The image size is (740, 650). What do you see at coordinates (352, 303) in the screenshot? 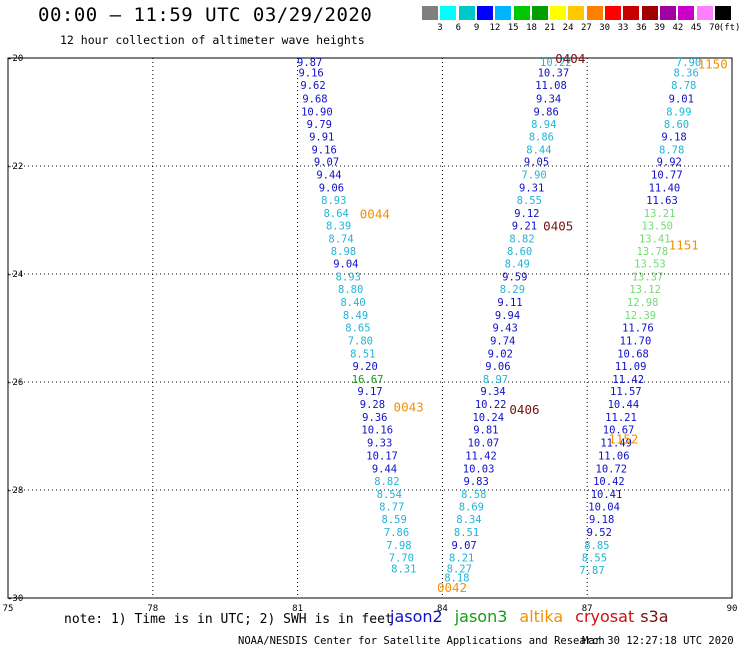
I see `swh-value-label: 8.40` at bounding box center [352, 303].